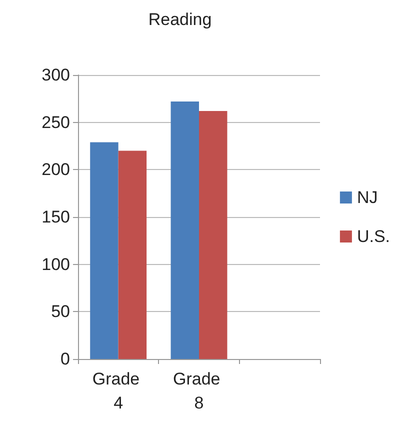 The image size is (415, 434). Describe the element at coordinates (60, 312) in the screenshot. I see `y-tick-label: 50` at that location.